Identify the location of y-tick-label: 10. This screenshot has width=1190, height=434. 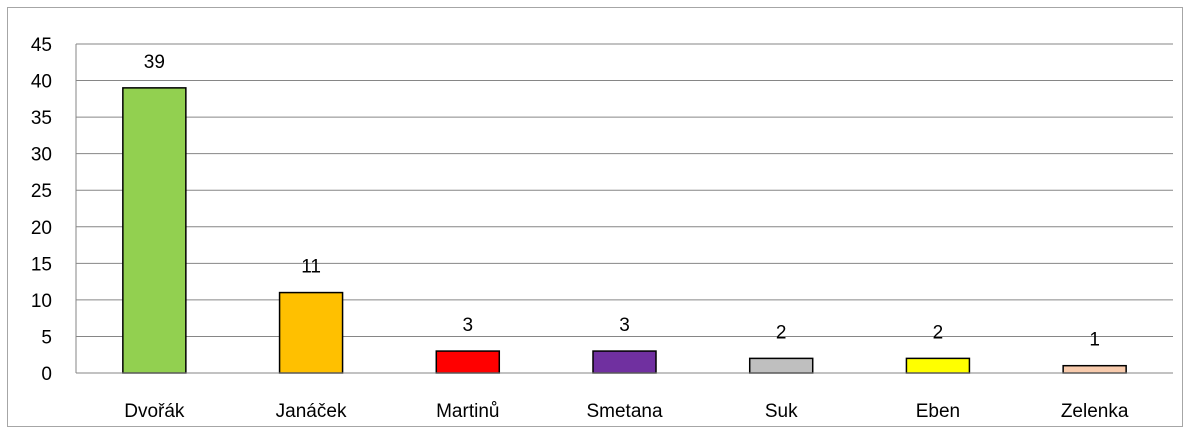
(41, 301).